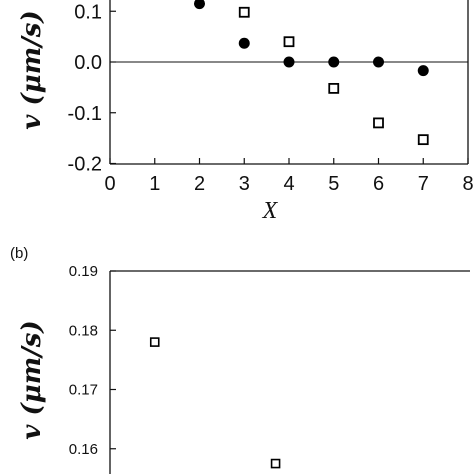 The image size is (474, 474). What do you see at coordinates (270, 211) in the screenshot?
I see `panel-a-x-axis-title: X` at bounding box center [270, 211].